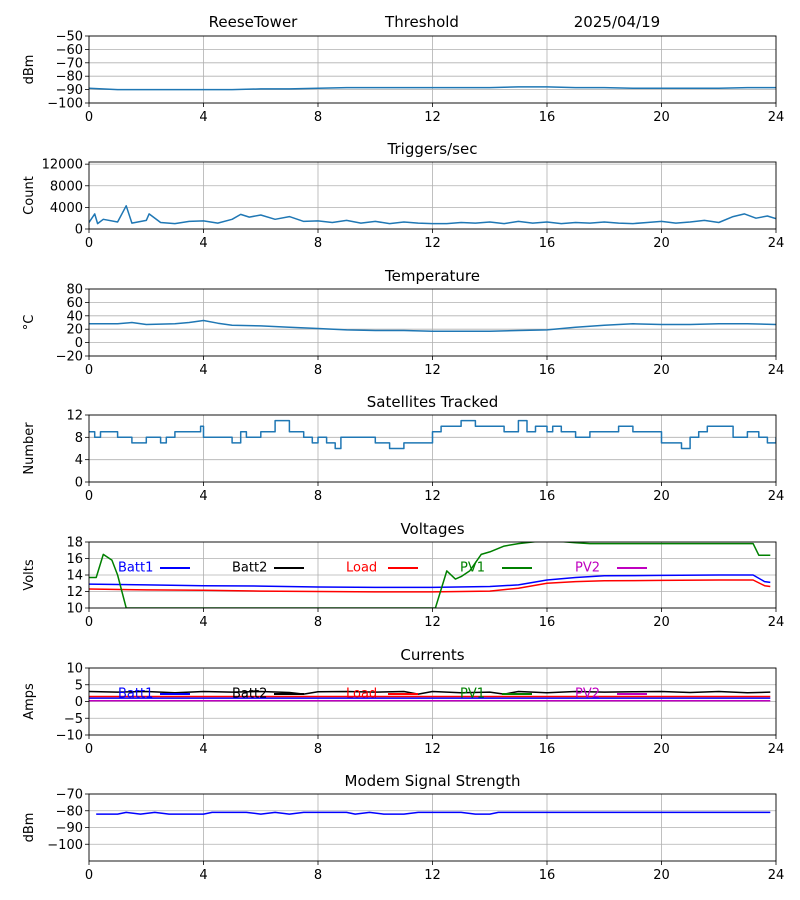 This screenshot has width=800, height=900. What do you see at coordinates (79, 460) in the screenshot?
I see `y-tick-label: 4` at bounding box center [79, 460].